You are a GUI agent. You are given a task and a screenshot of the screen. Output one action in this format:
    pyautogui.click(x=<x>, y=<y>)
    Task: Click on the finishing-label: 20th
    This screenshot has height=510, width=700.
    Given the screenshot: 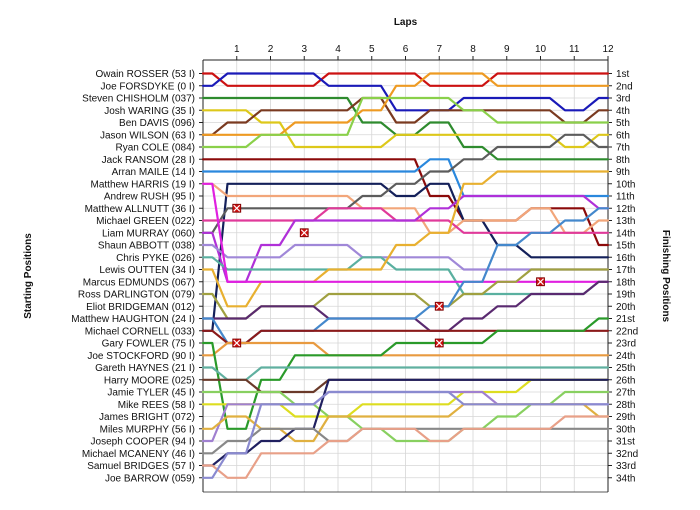 What is the action you would take?
    pyautogui.click(x=625, y=307)
    